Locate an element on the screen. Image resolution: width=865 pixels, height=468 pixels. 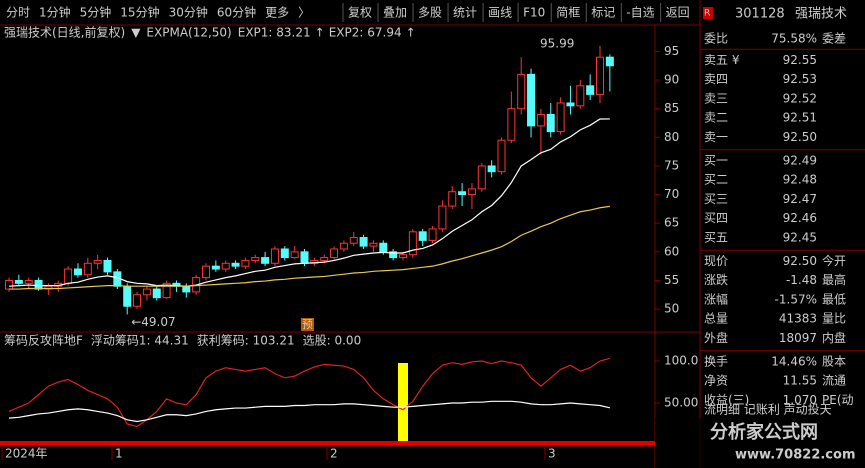
toolbar-button: 简框 is located at coordinates (568, 13).